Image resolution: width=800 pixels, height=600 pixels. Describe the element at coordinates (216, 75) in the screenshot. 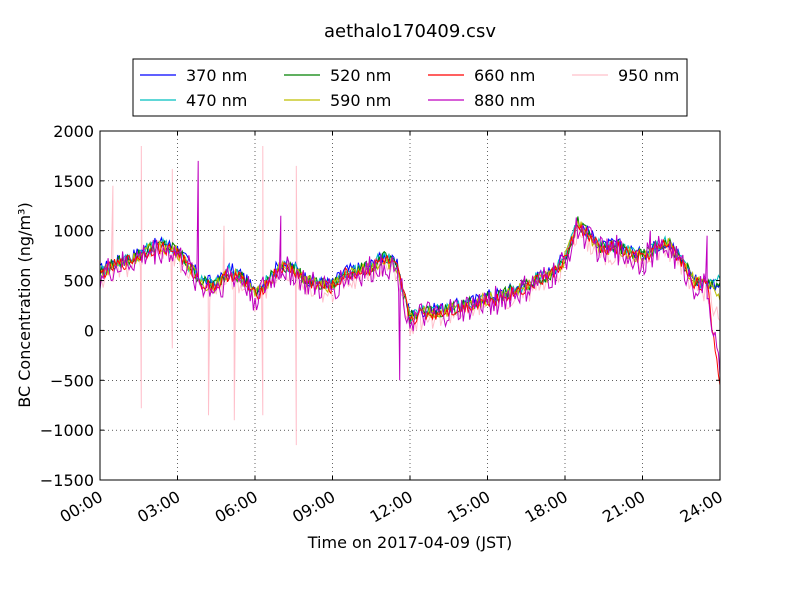

I see `legend-label: 370 nm` at that location.